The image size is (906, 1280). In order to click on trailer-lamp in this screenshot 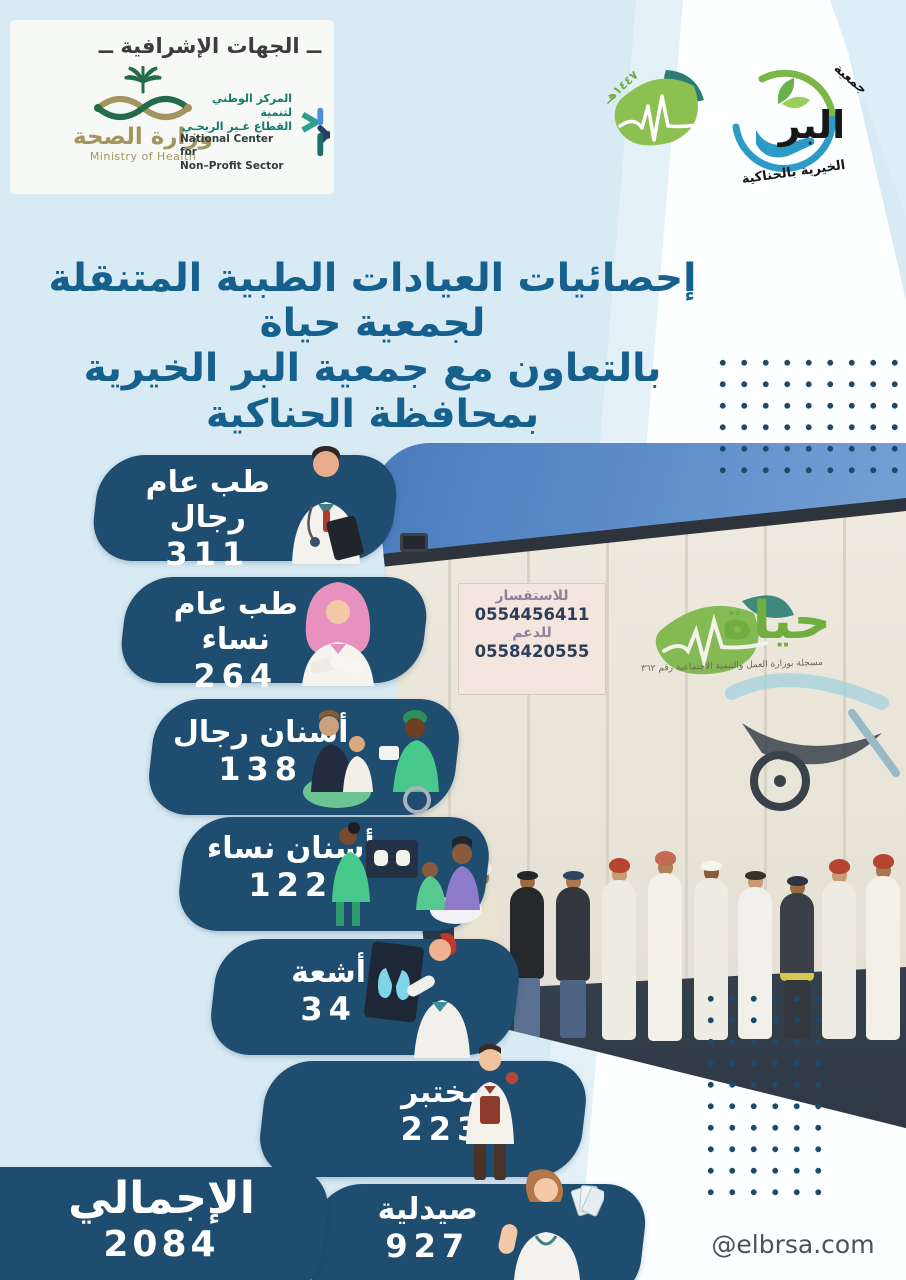, I will do `click(414, 542)`.